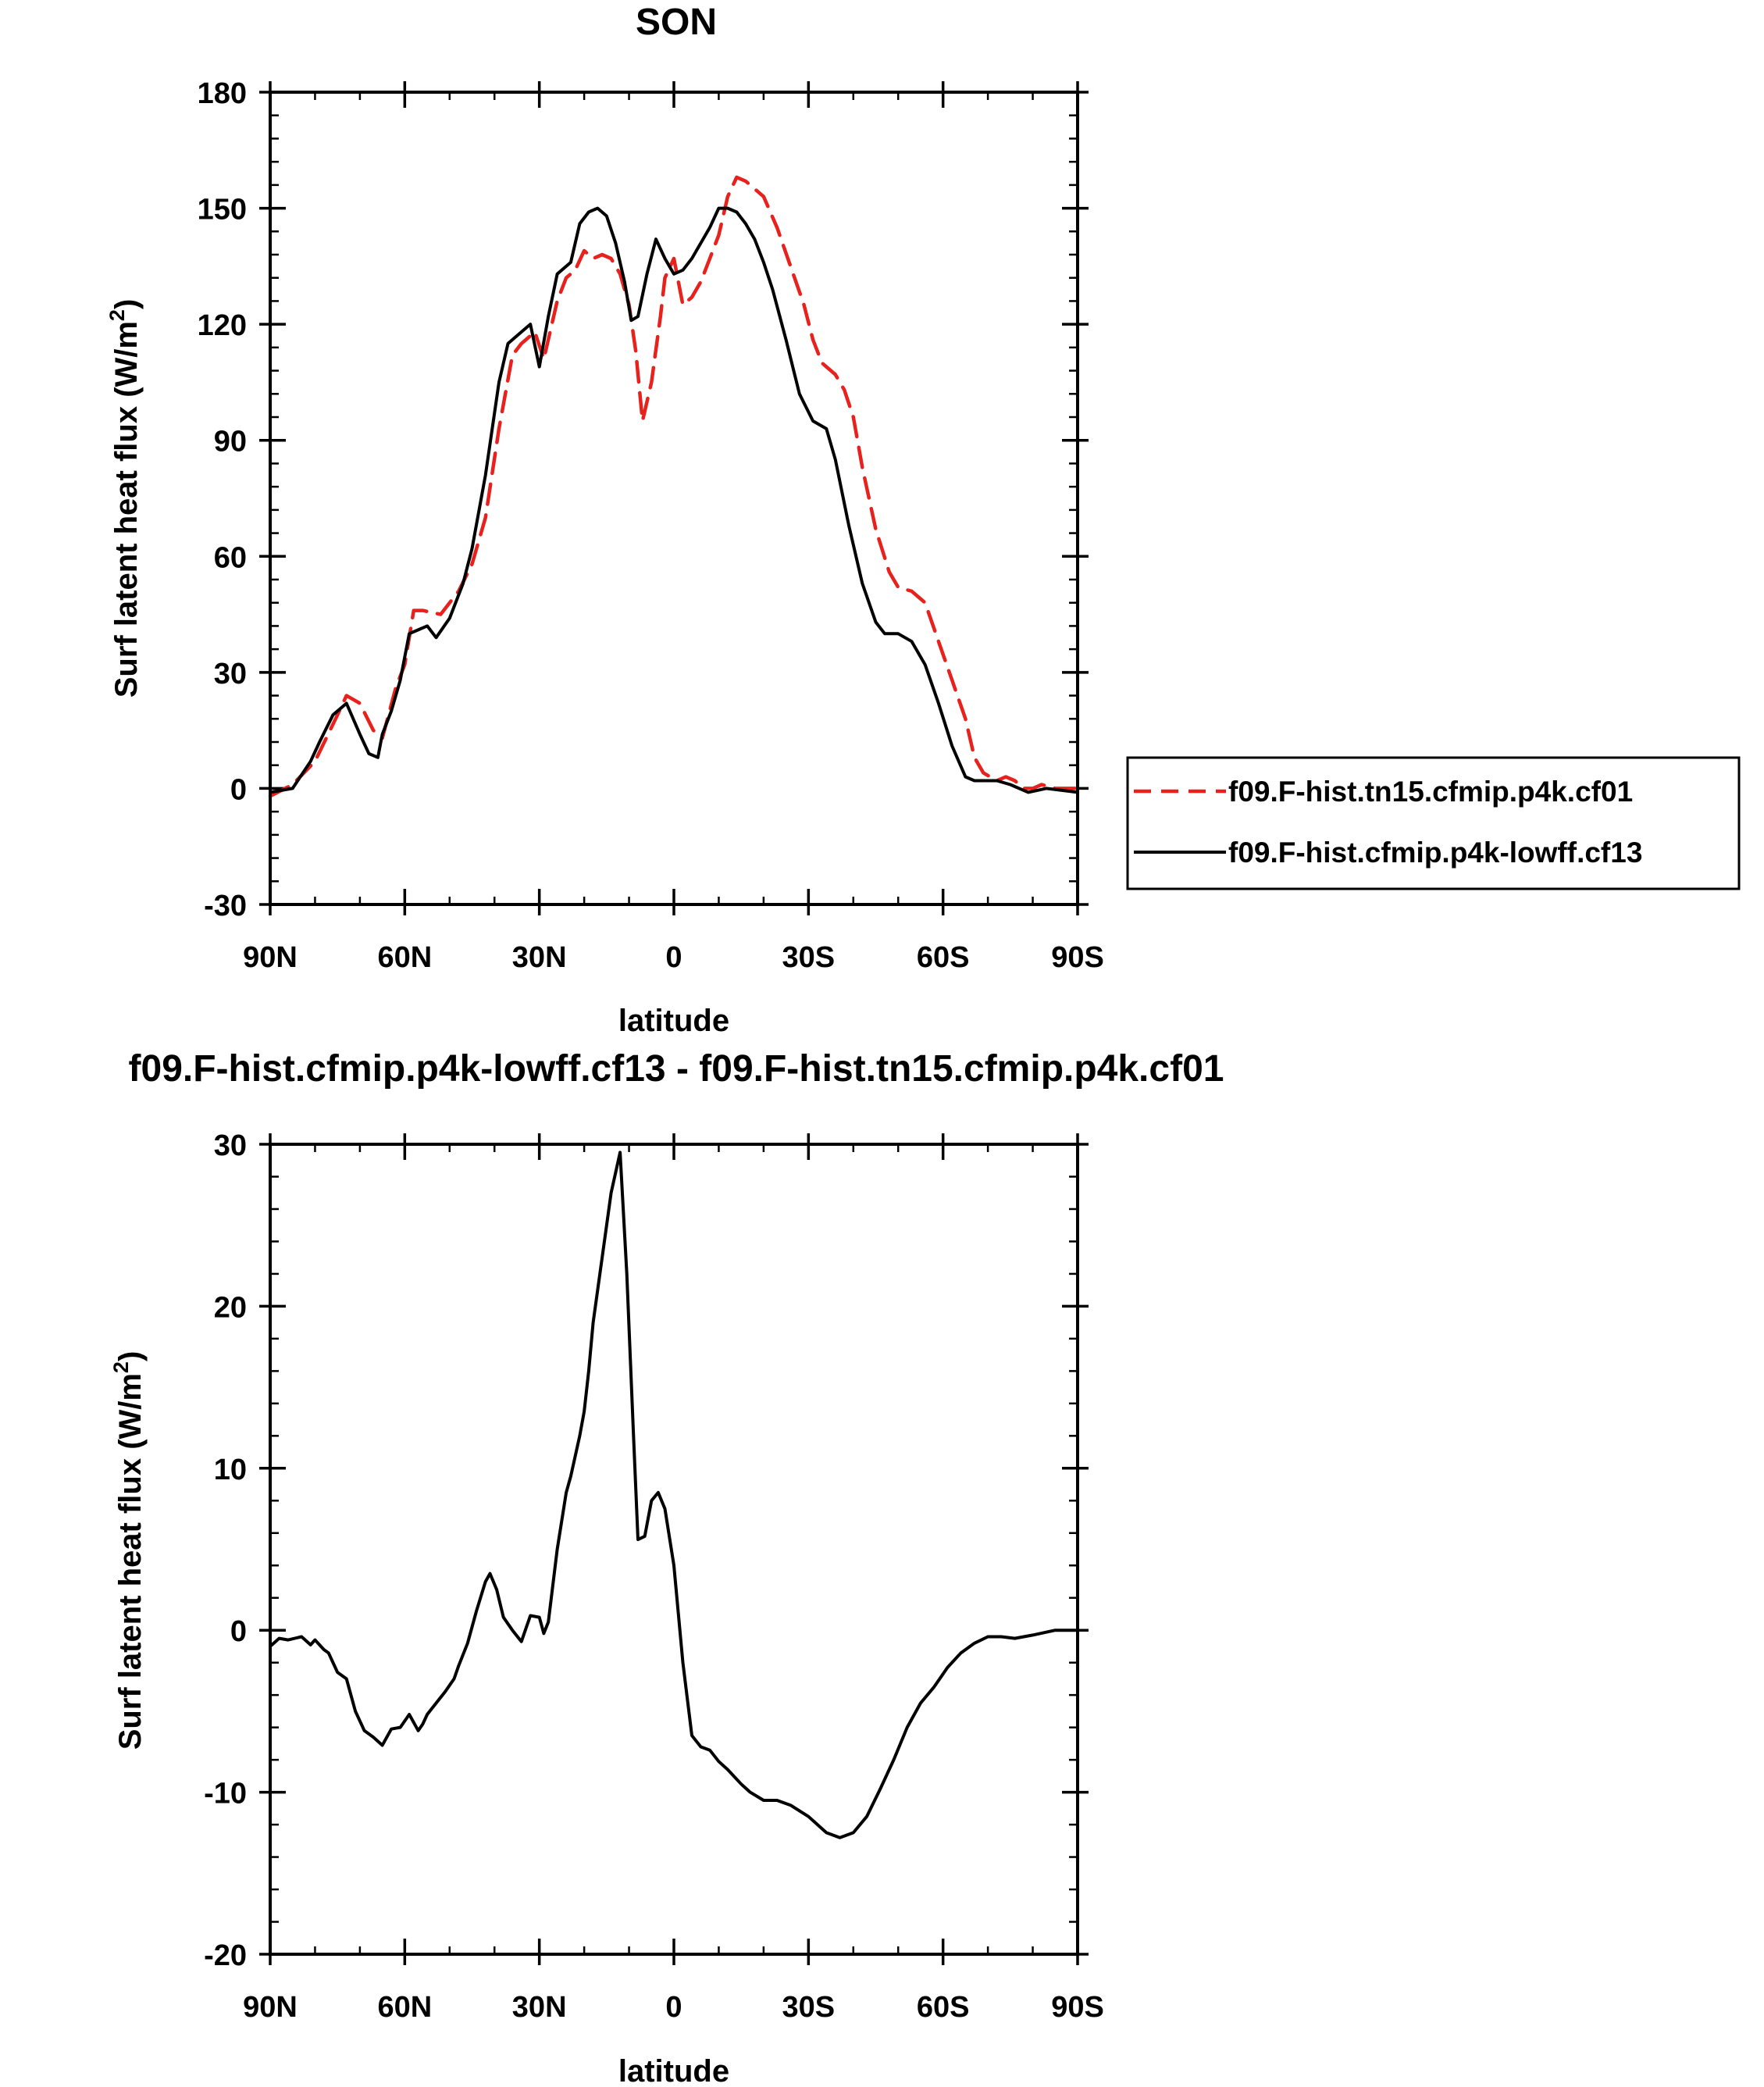  Describe the element at coordinates (225, 1550) in the screenshot. I see `bottom-chart-y-tick-labels: -20 -10 0 10 20 30` at that location.